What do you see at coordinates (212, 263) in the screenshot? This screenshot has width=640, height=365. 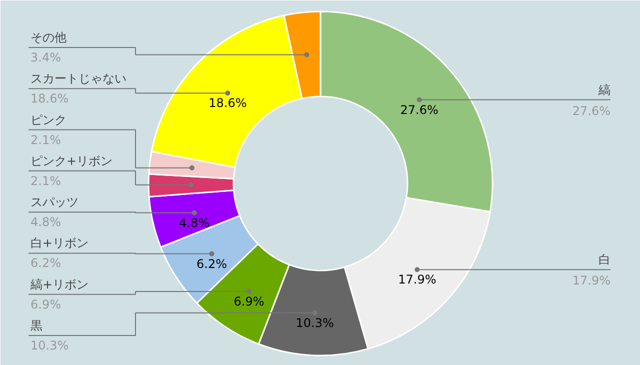 I see `data-label: 6.2%` at bounding box center [212, 263].